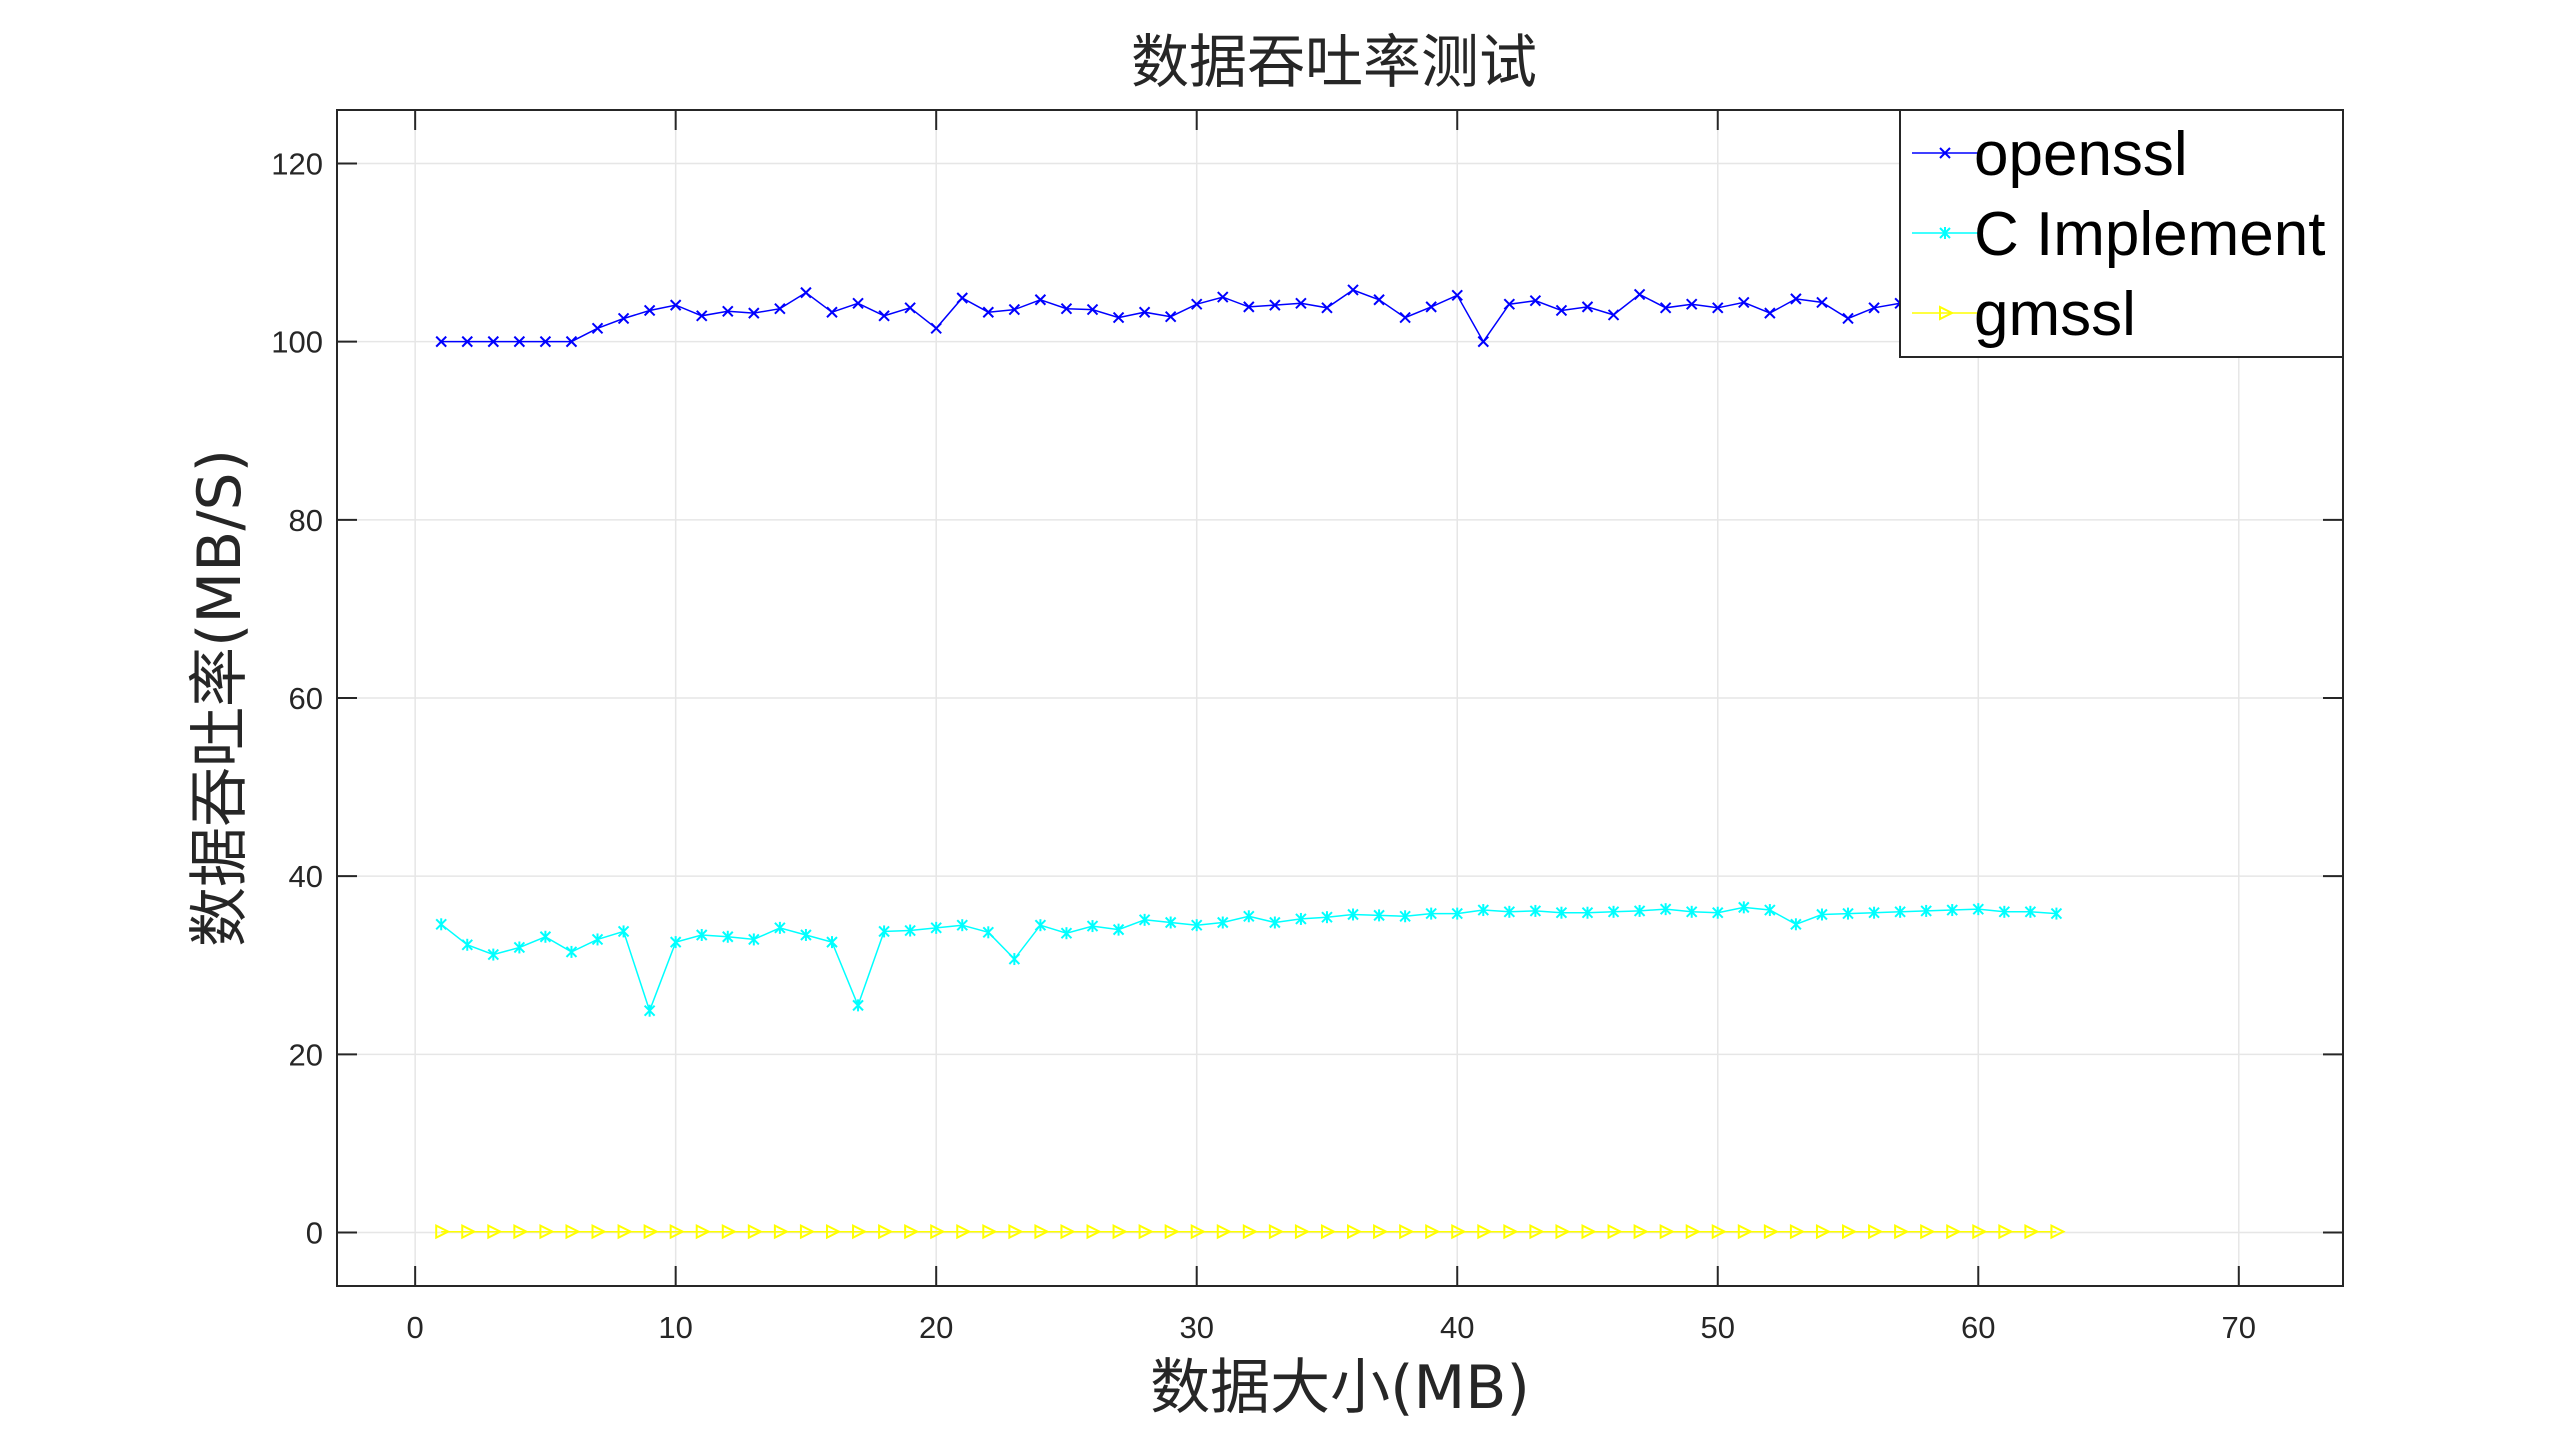 Image resolution: width=2560 pixels, height=1432 pixels. I want to click on x-tick-label: 60, so click(1978, 1327).